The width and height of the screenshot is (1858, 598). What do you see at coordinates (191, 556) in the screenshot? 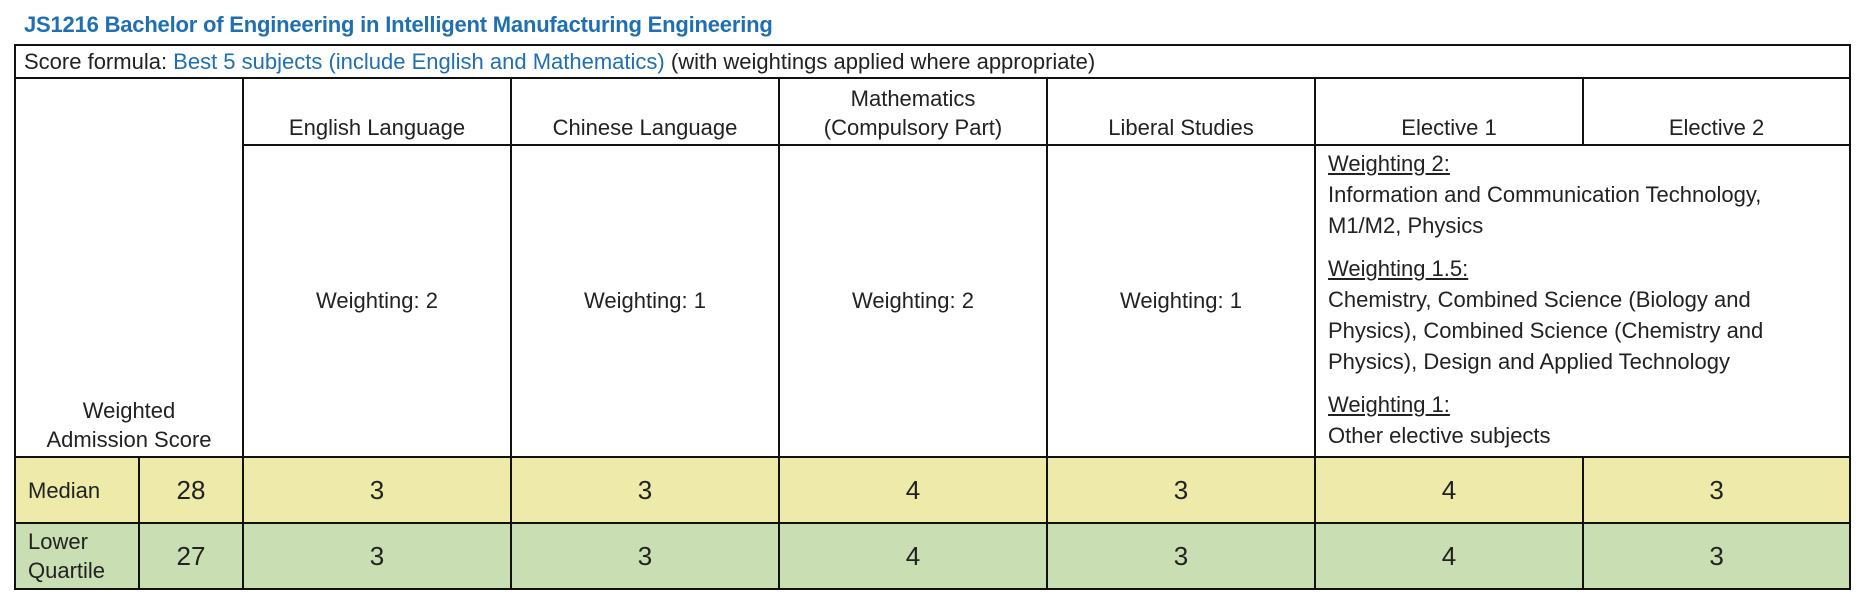
I see `weighted-score-value: 27` at bounding box center [191, 556].